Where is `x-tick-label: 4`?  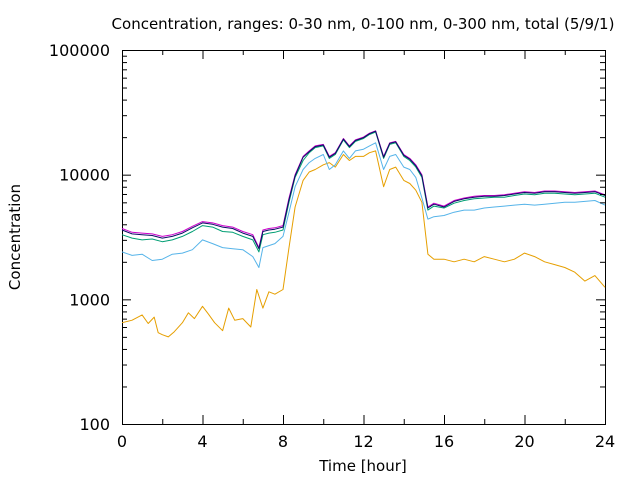
x-tick-label: 4 is located at coordinates (202, 441).